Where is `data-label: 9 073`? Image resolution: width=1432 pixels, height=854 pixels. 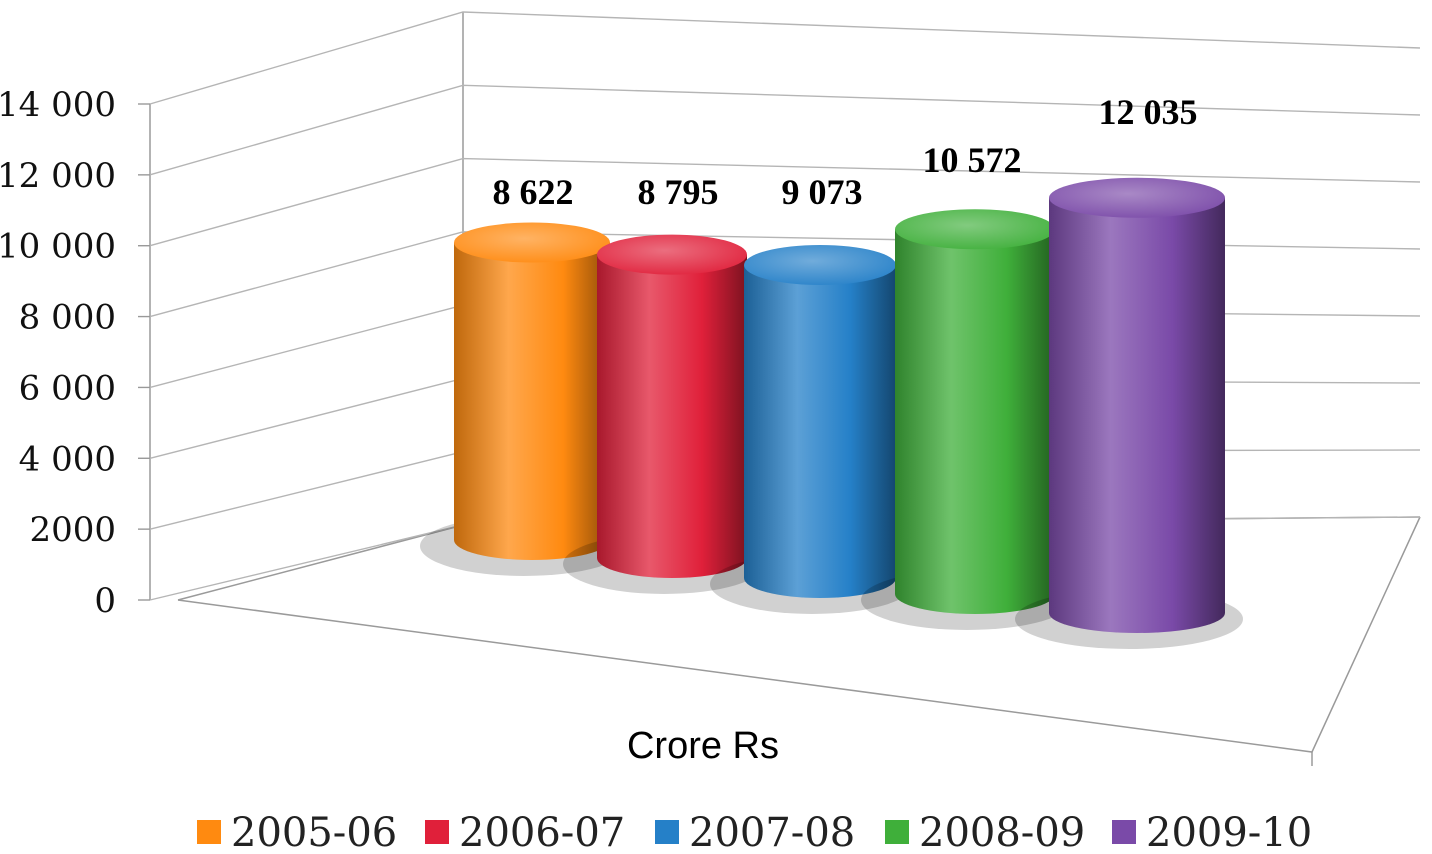 data-label: 9 073 is located at coordinates (822, 192).